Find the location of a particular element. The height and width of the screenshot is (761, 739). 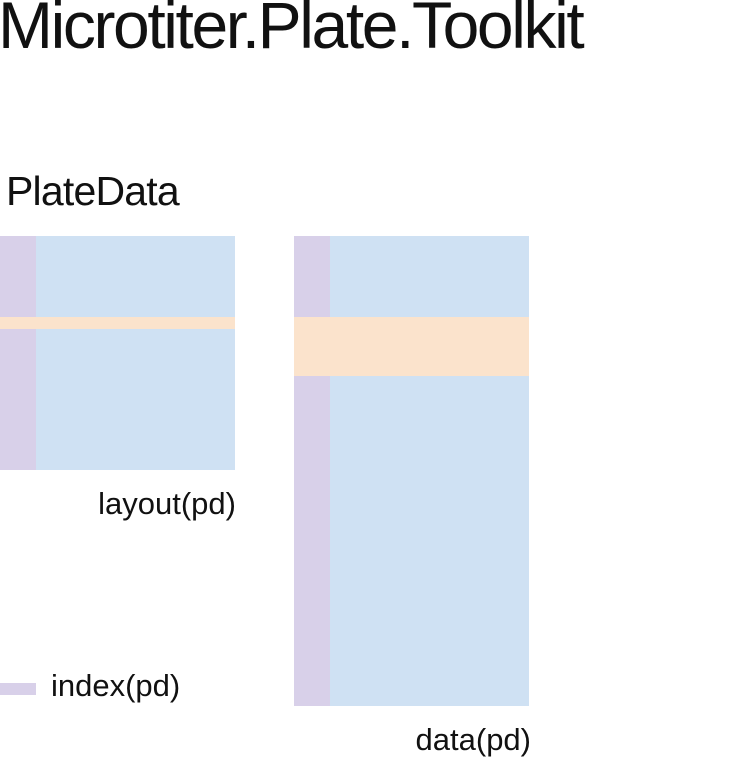

data-index-column is located at coordinates (312, 471).